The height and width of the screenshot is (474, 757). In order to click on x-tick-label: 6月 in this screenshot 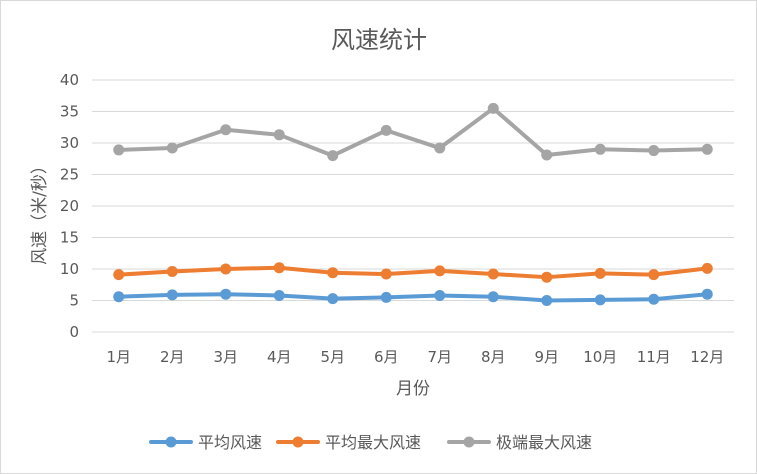, I will do `click(386, 357)`.